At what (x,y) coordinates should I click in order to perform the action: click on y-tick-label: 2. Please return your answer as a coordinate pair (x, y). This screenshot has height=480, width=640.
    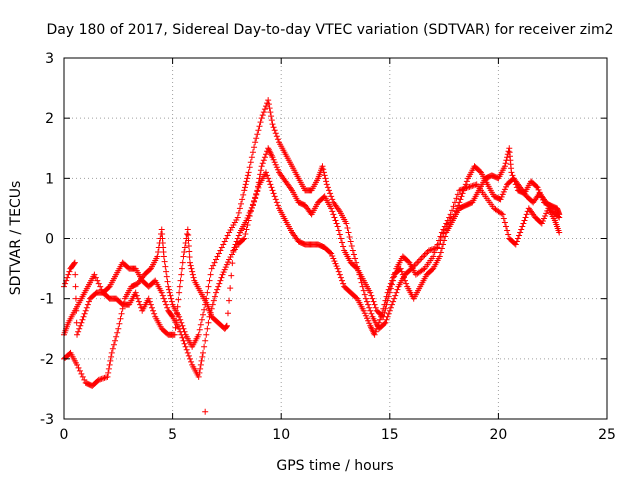
    Looking at the image, I should click on (49, 119).